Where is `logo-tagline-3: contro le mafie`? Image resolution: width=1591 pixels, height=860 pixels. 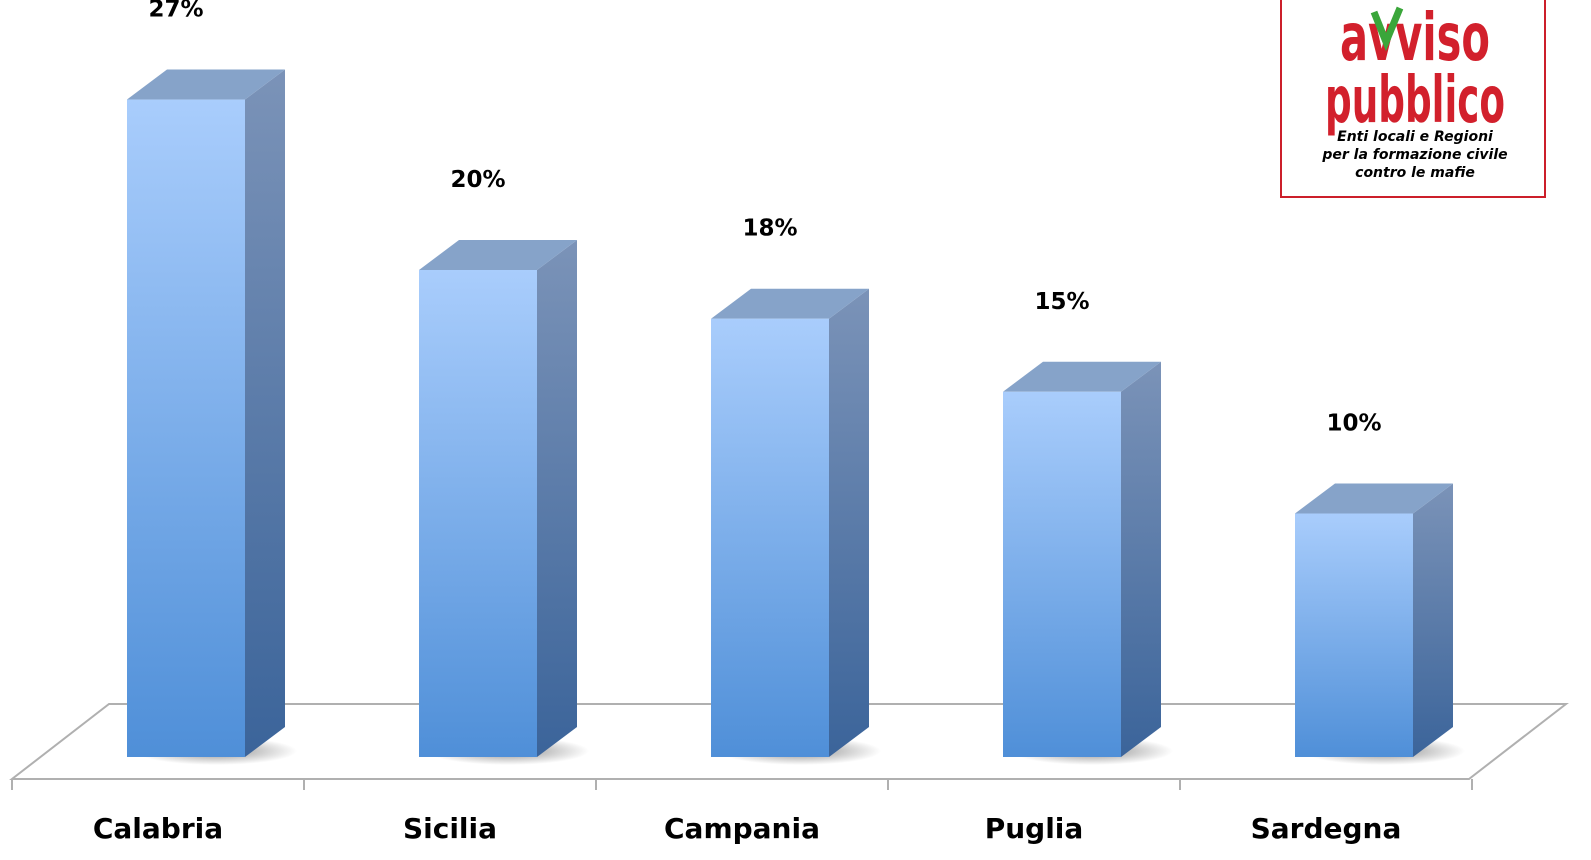
logo-tagline-3: contro le mafie is located at coordinates (1415, 173).